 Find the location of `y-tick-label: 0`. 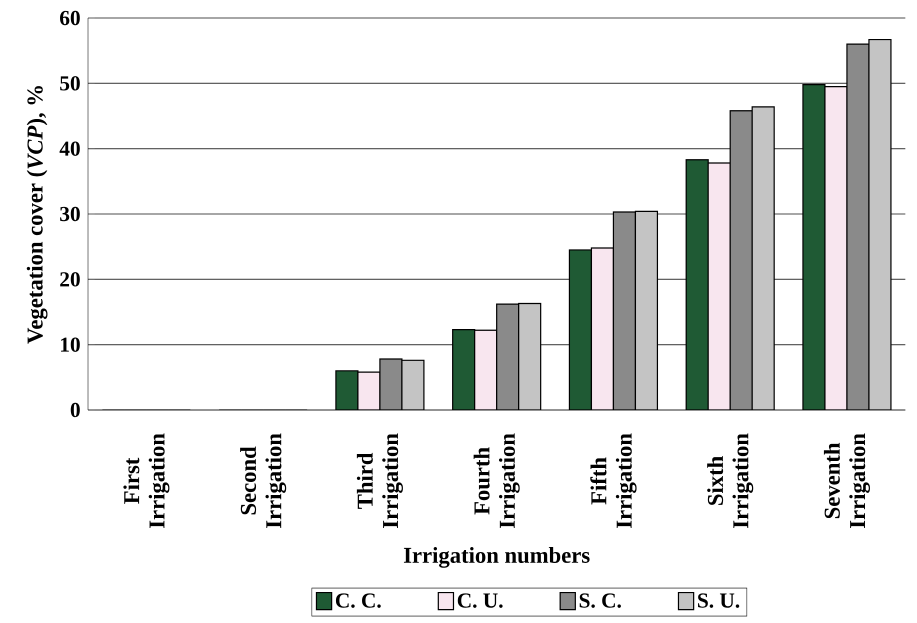

y-tick-label: 0 is located at coordinates (75, 410).